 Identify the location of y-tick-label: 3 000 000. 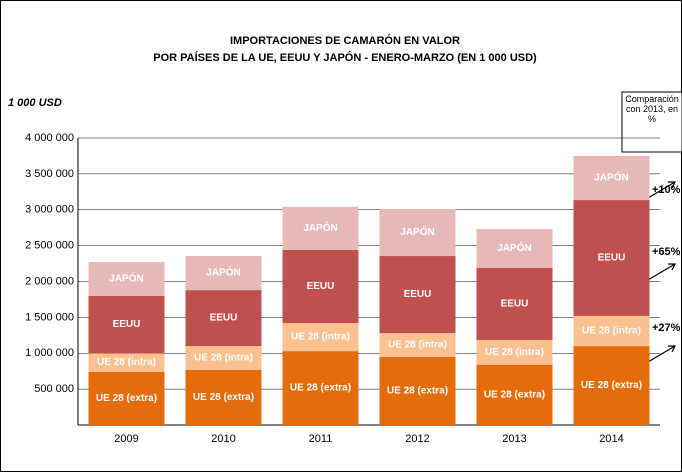
(49, 210).